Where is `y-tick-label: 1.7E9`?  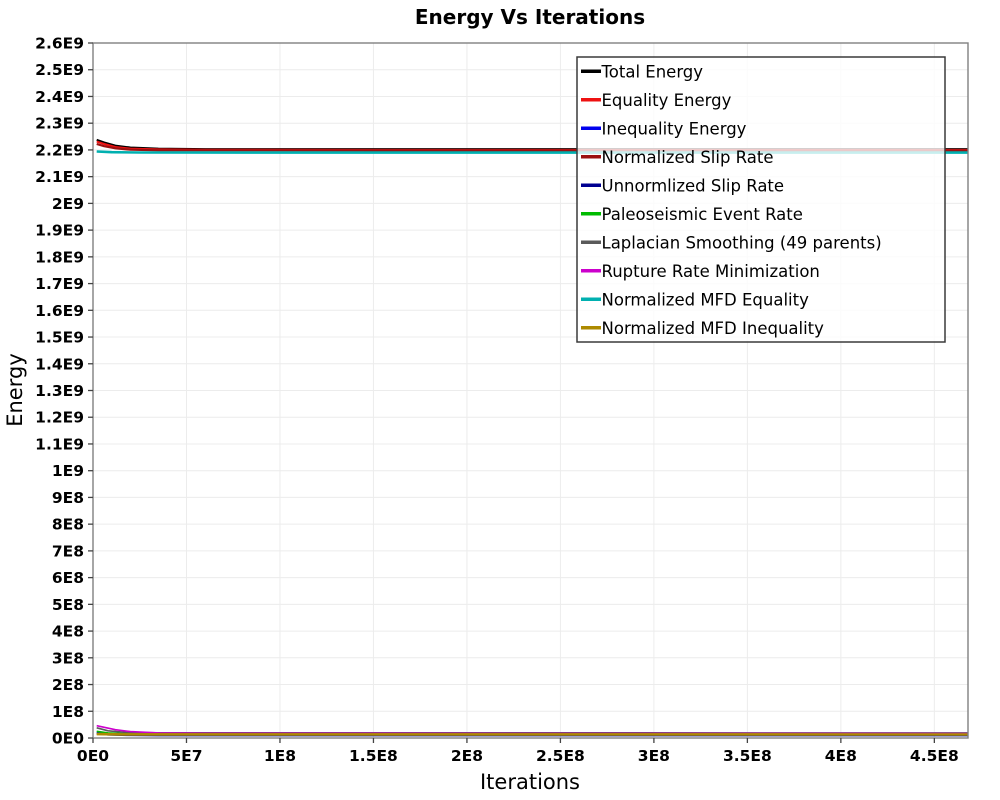 y-tick-label: 1.7E9 is located at coordinates (59, 284).